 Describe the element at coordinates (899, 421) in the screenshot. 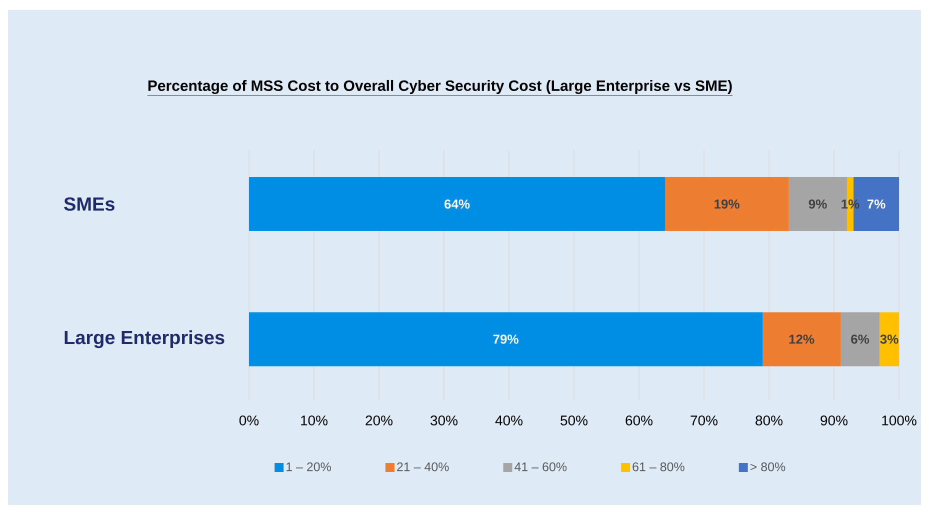

I see `x-tick-label: 100%` at that location.